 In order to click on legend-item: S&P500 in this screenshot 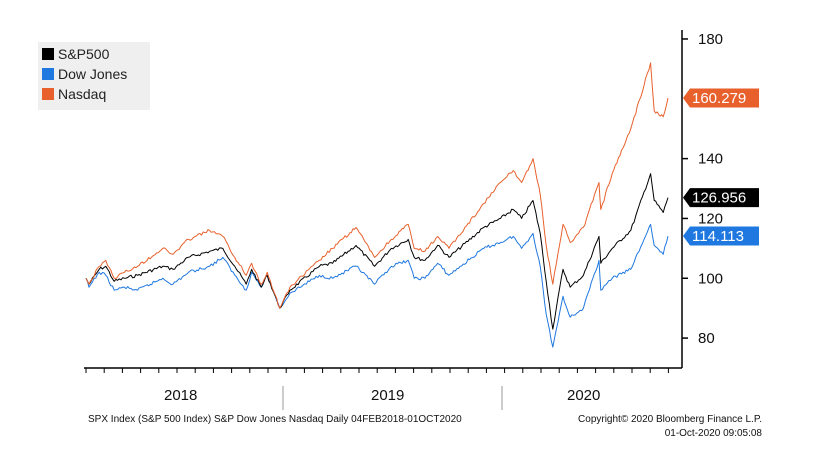, I will do `click(96, 54)`.